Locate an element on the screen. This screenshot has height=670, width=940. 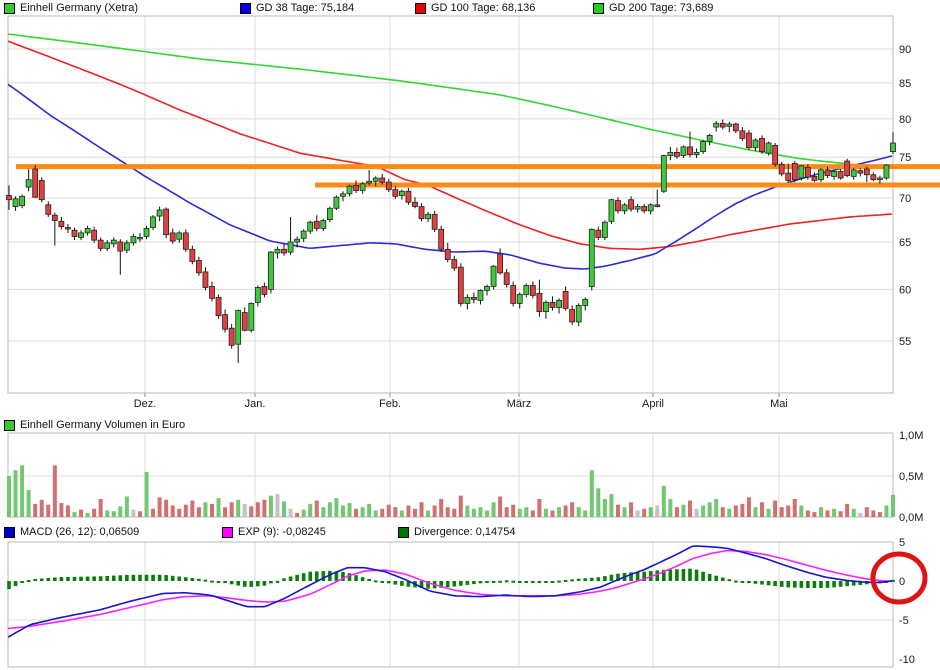
price-axis-label: 70 is located at coordinates (905, 199).